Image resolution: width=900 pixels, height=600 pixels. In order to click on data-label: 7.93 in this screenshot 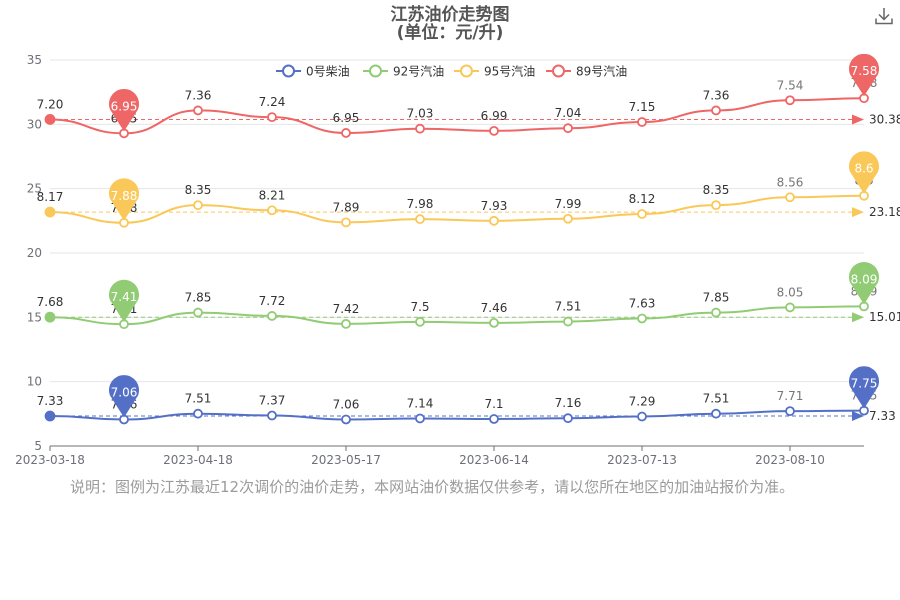, I will do `click(494, 206)`.